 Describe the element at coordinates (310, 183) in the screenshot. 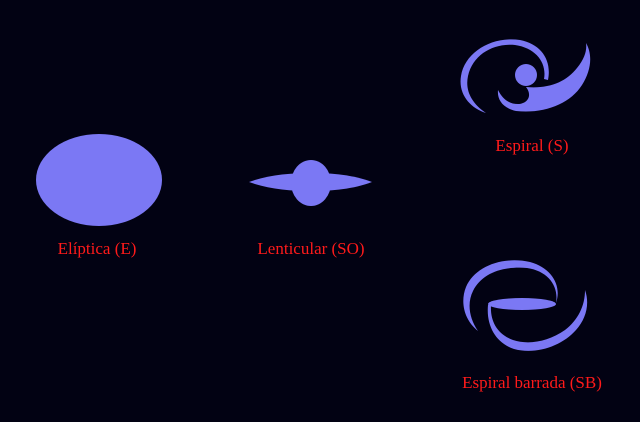

I see `lenticular-galaxy-shape` at that location.